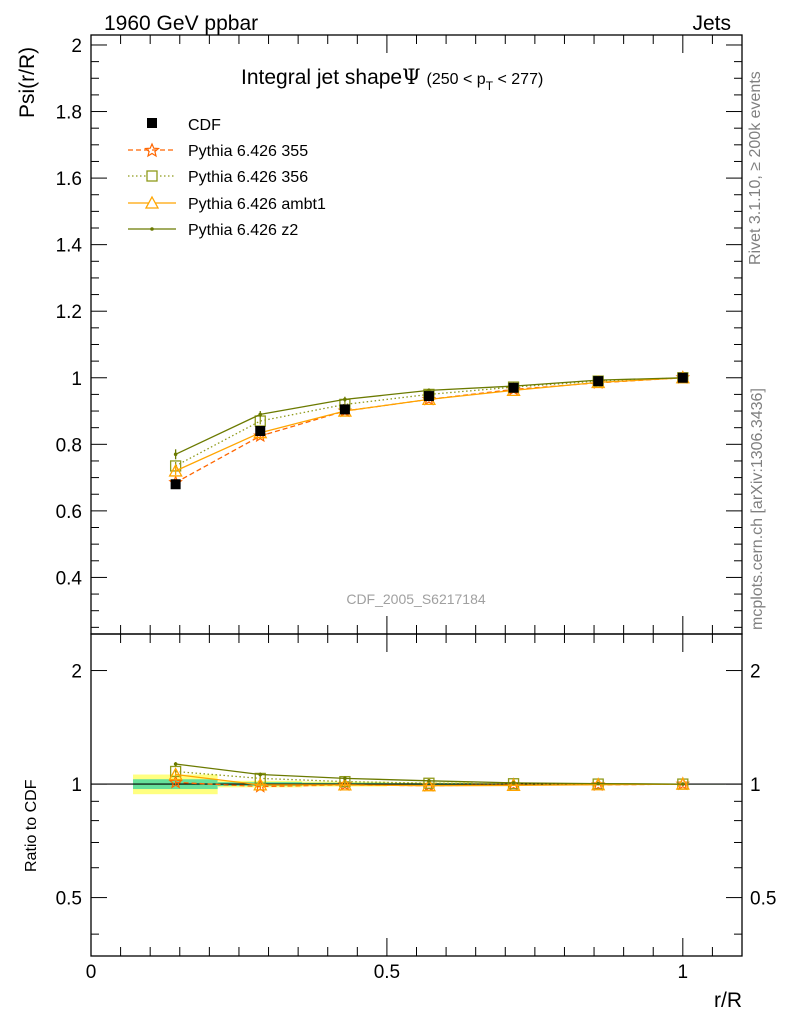 The width and height of the screenshot is (786, 1024). I want to click on lower-y-tick-label: 0.5, so click(69, 899).